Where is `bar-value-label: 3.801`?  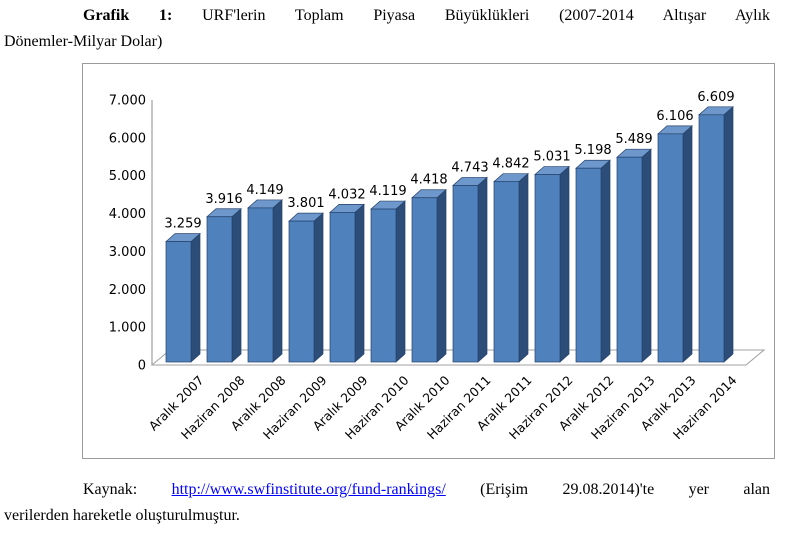
bar-value-label: 3.801 is located at coordinates (305, 203).